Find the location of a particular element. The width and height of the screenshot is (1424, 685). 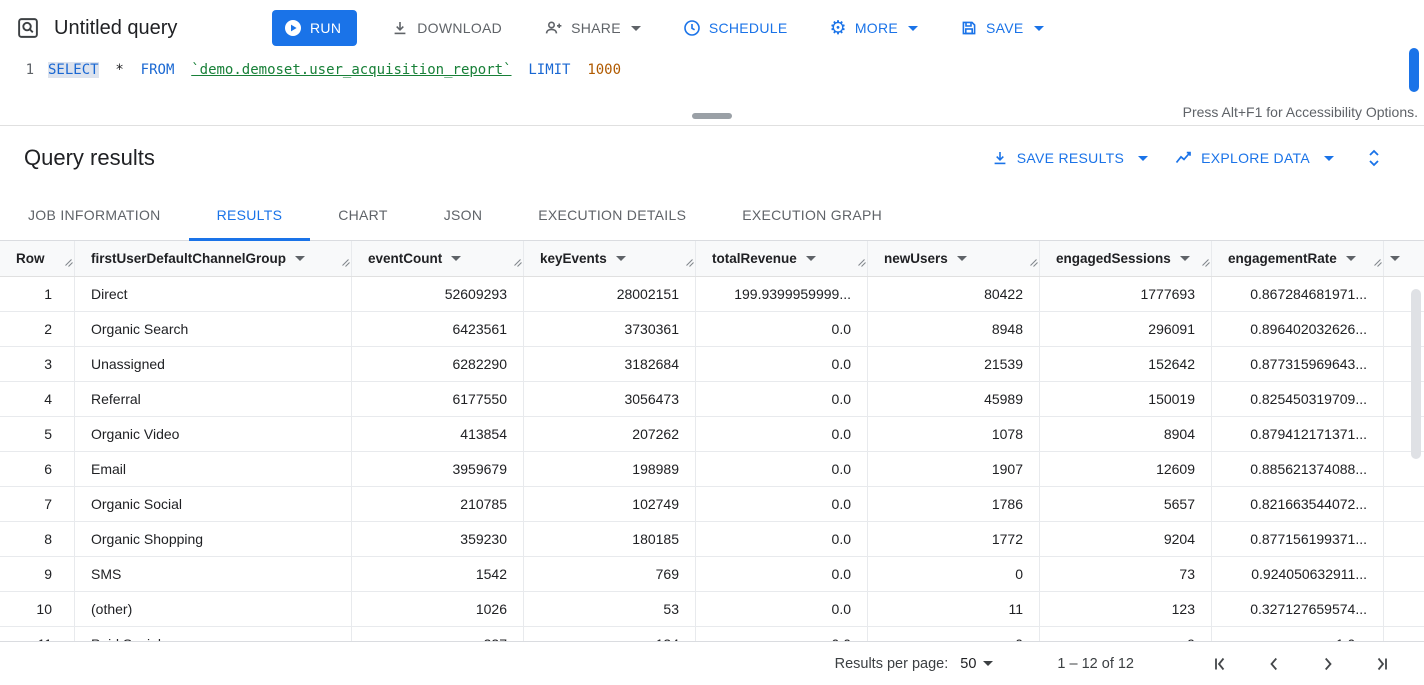

last-page-button is located at coordinates (1382, 664).